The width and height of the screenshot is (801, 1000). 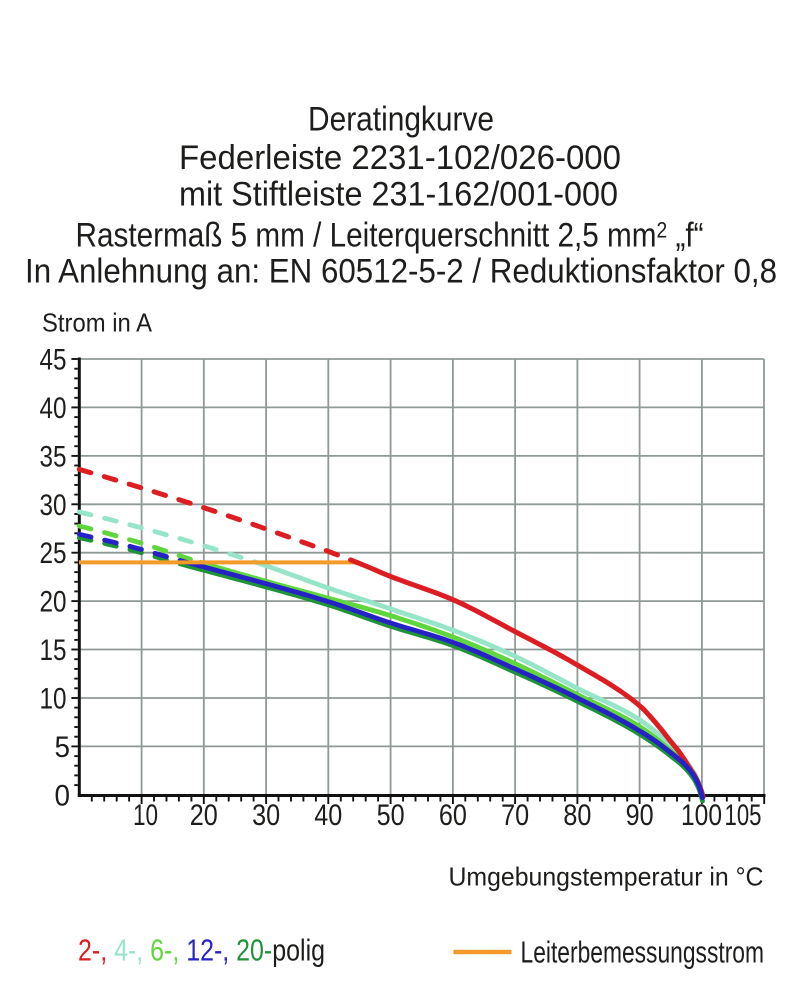 I want to click on svg-text: 45, so click(x=53, y=360).